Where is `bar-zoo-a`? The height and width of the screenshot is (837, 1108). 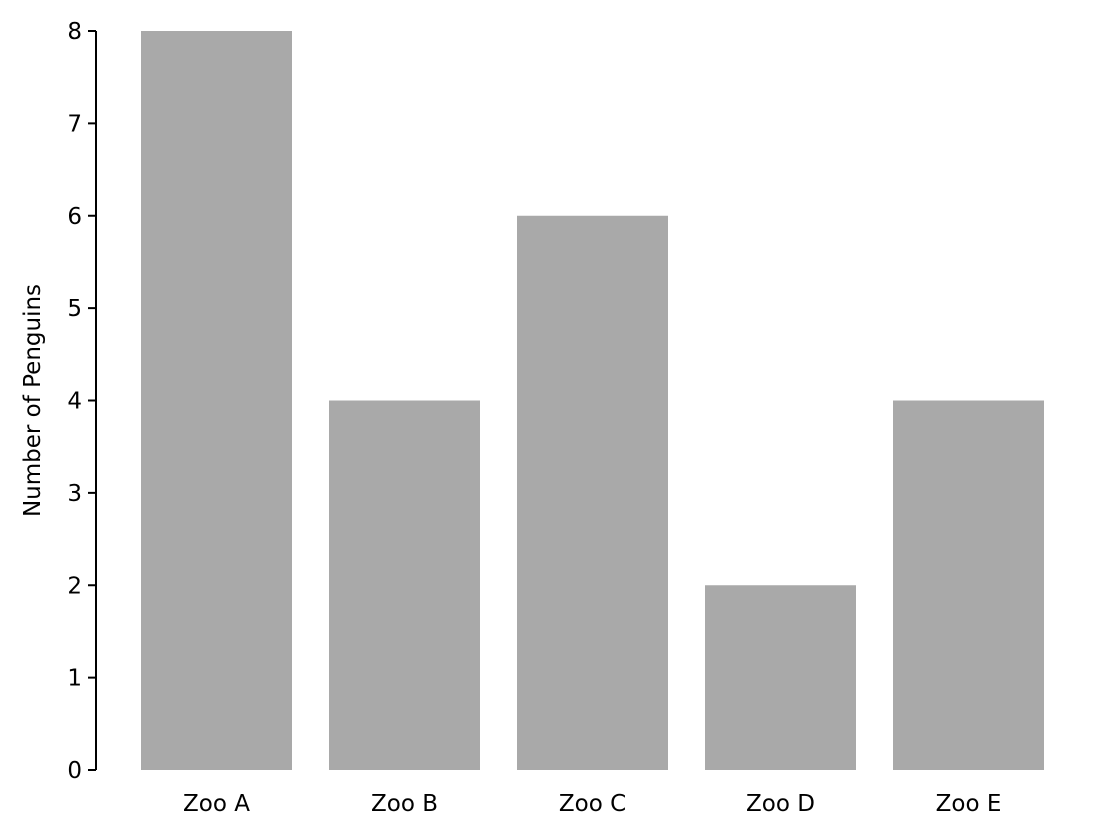 bar-zoo-a is located at coordinates (216, 400).